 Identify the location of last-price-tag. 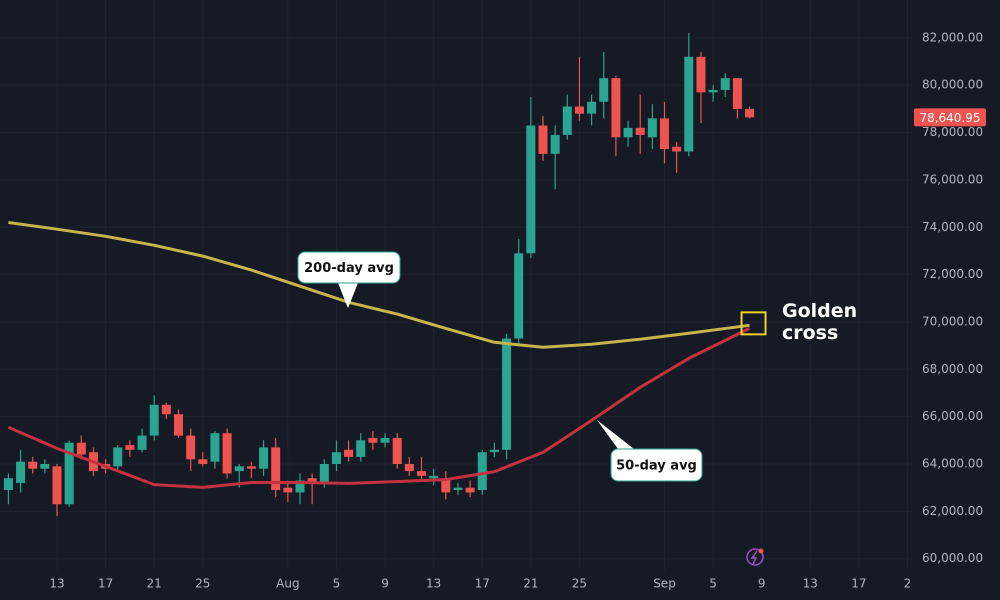
(950, 117).